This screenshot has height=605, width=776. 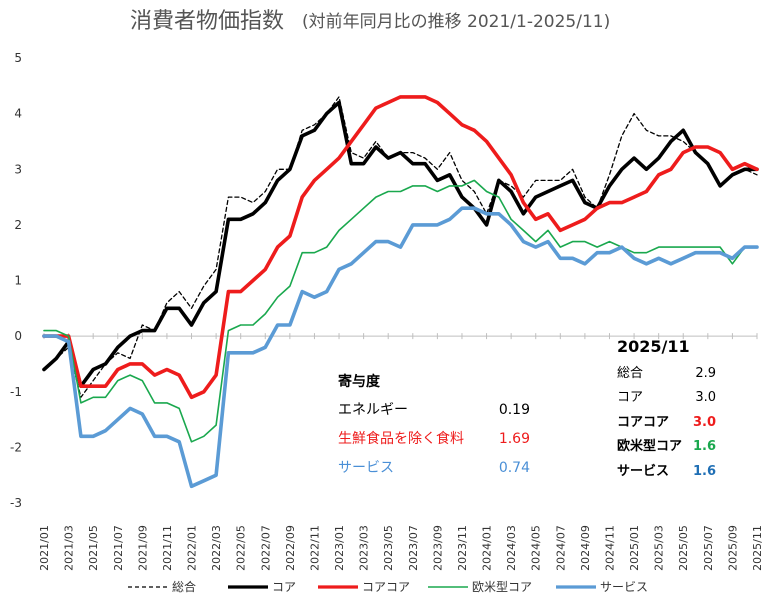 What do you see at coordinates (284, 587) in the screenshot?
I see `legend-label: コア` at bounding box center [284, 587].